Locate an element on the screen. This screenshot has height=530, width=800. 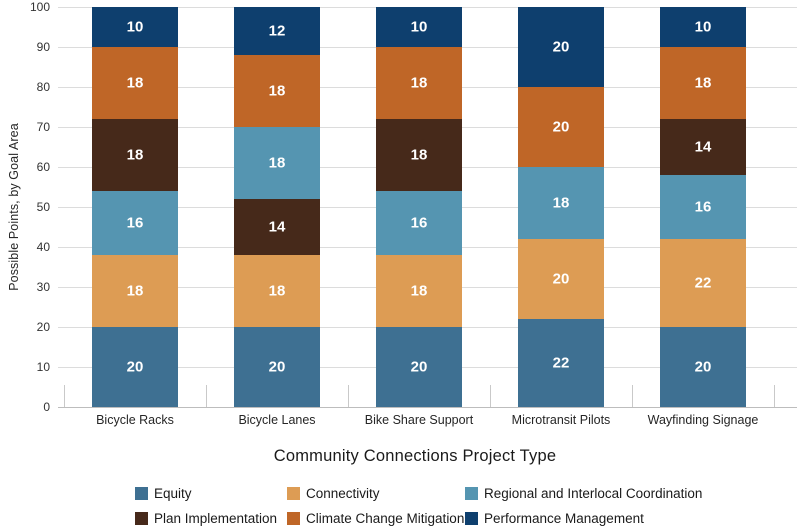
bar-bicycle-lanes: 20 18 14 18 18 12 is located at coordinates (277, 207).